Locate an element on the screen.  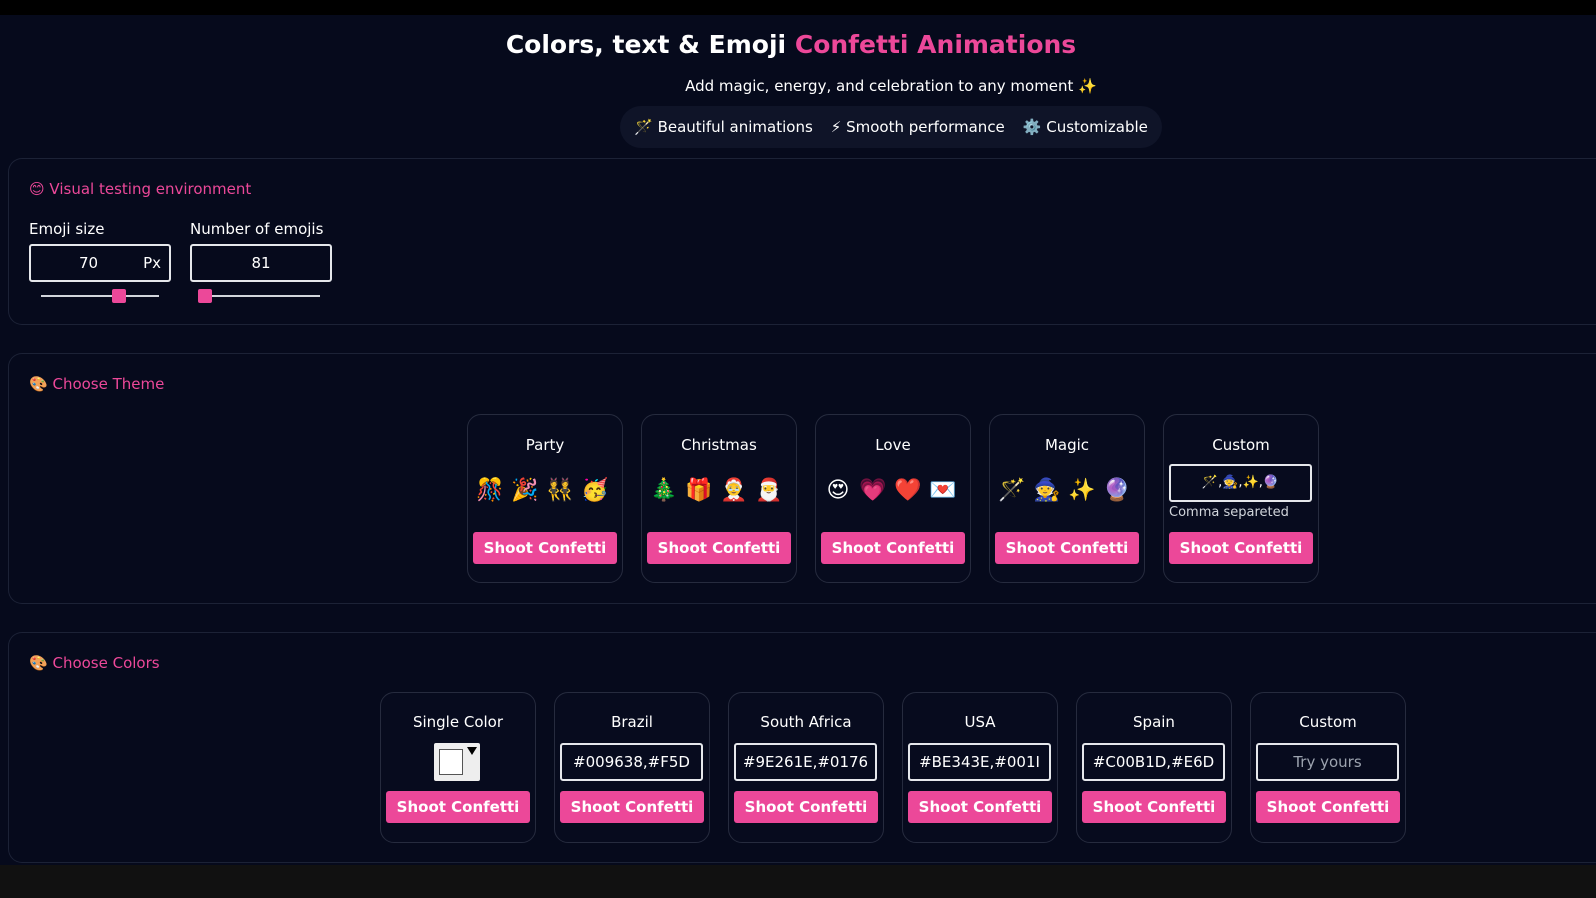
emoji: 🎊 is located at coordinates (490, 490).